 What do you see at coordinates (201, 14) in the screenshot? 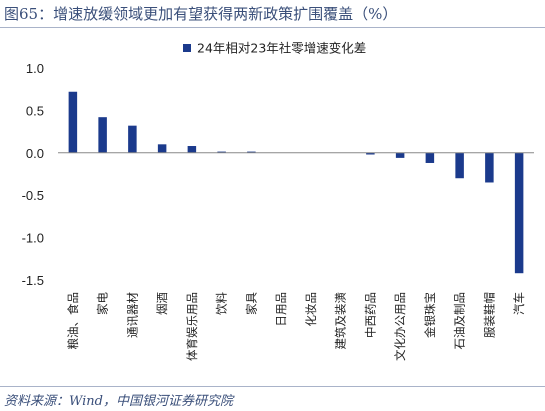
I see `chart-title: 图65：增速放缓领域更加有望获得两新政策扩围覆盖（%）` at bounding box center [201, 14].